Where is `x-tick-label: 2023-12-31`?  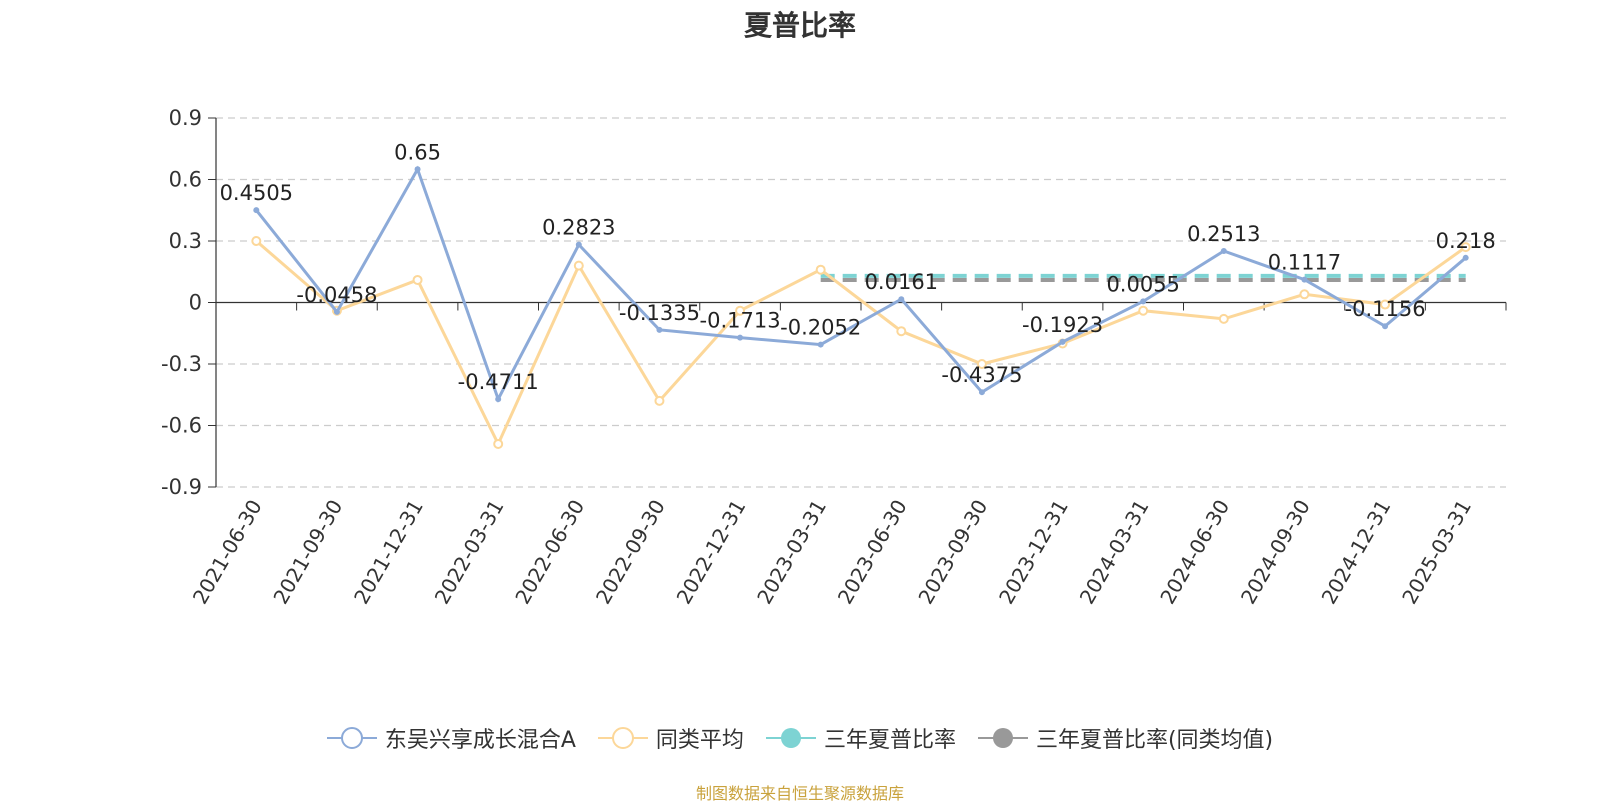 x-tick-label: 2023-12-31 is located at coordinates (1033, 552).